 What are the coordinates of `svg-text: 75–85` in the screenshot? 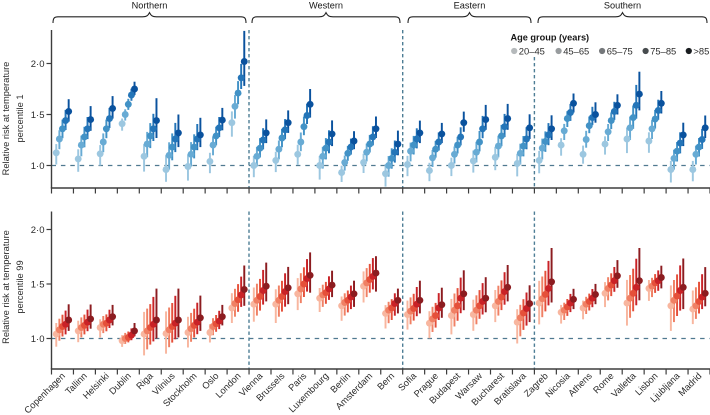 It's located at (663, 50).